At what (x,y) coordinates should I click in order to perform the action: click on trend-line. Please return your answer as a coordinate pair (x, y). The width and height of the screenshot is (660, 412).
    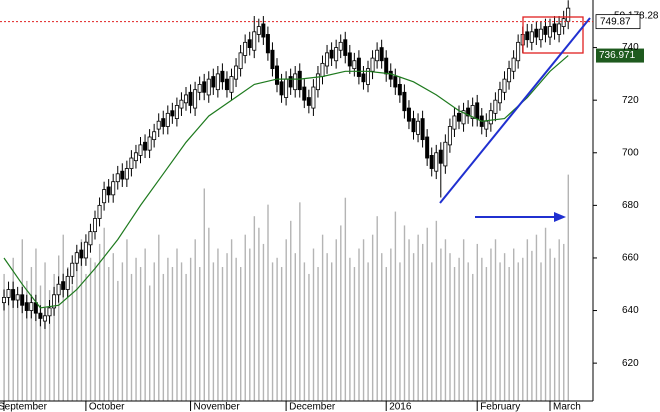
    Looking at the image, I should click on (515, 110).